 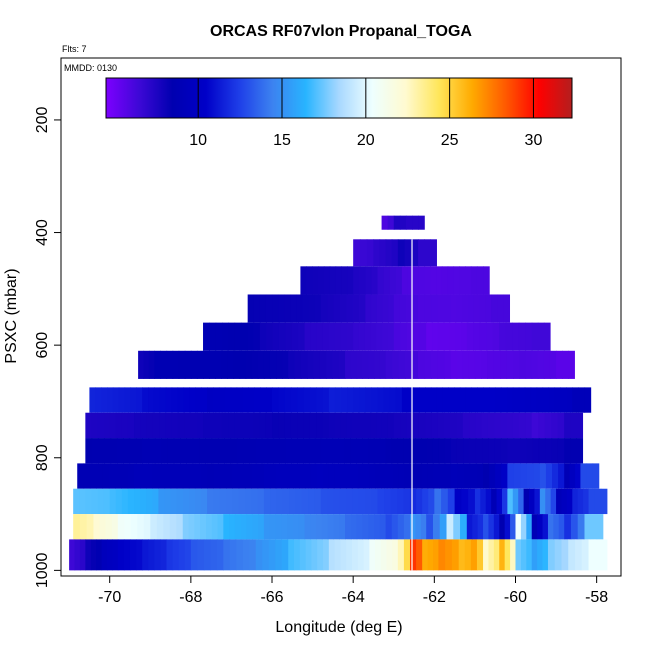 I want to click on colorbar, so click(x=339, y=98).